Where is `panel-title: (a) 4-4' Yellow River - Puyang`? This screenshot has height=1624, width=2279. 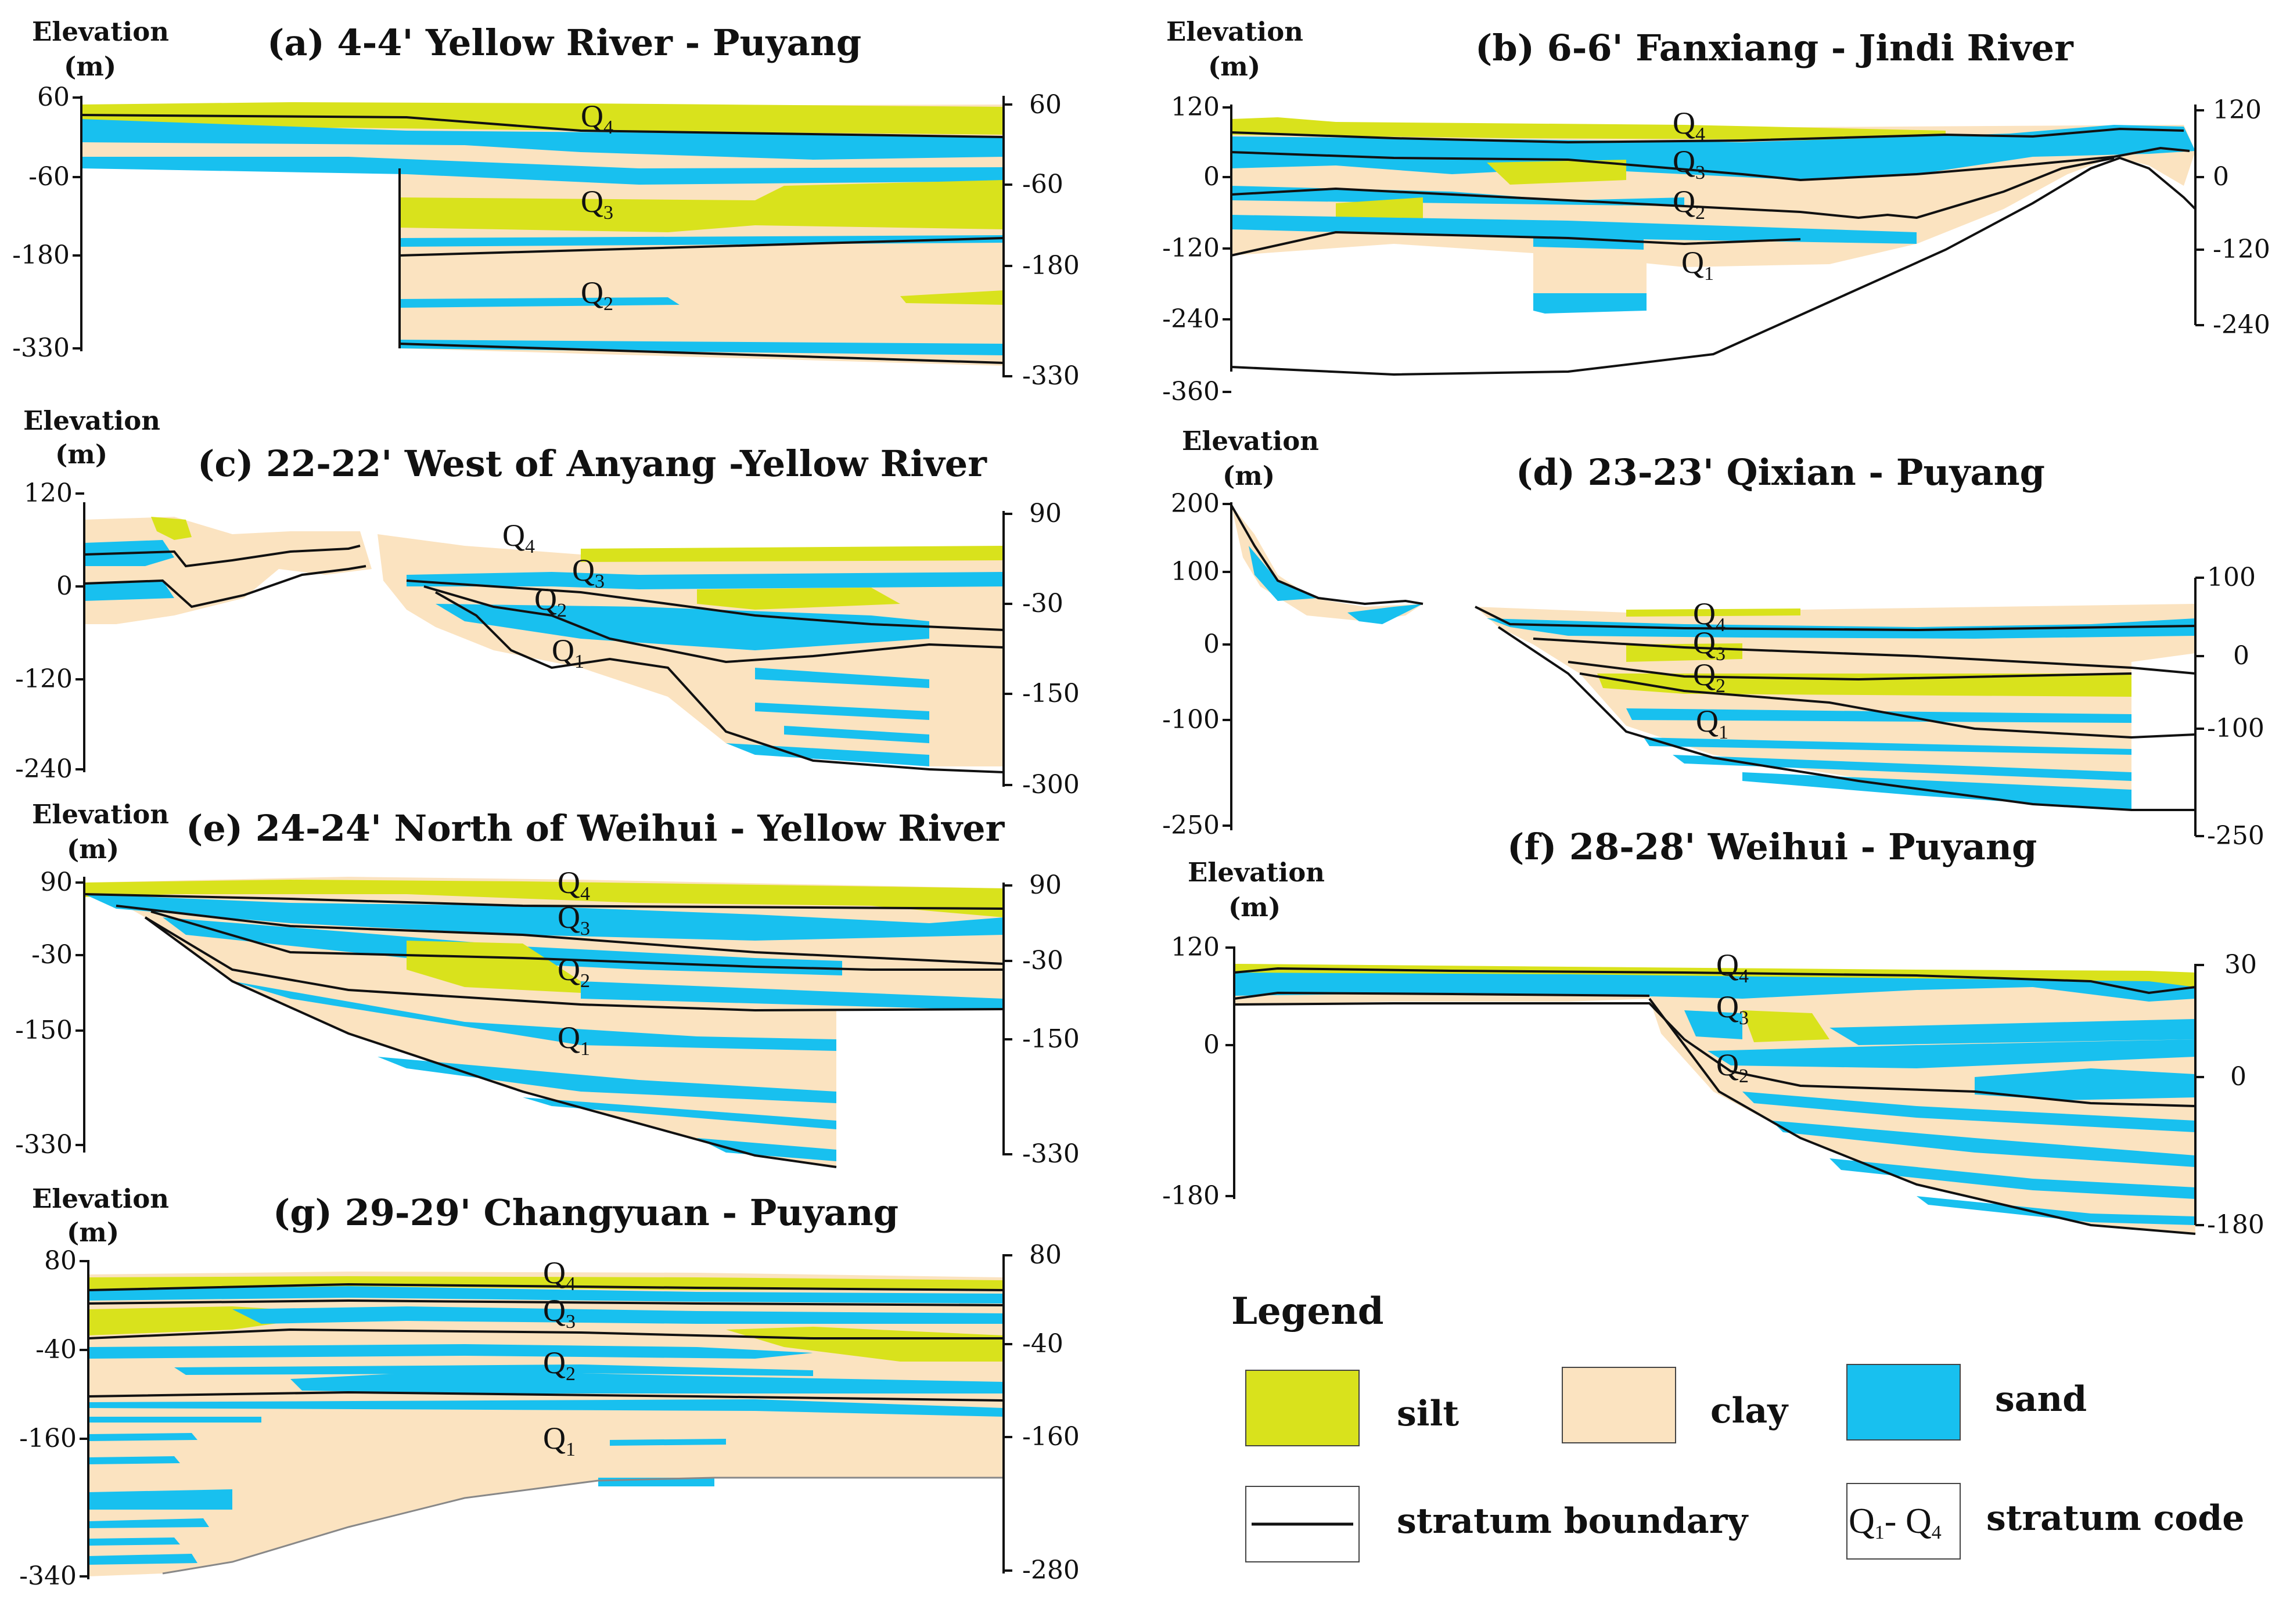
panel-title: (a) 4-4' Yellow River - Puyang is located at coordinates (564, 42).